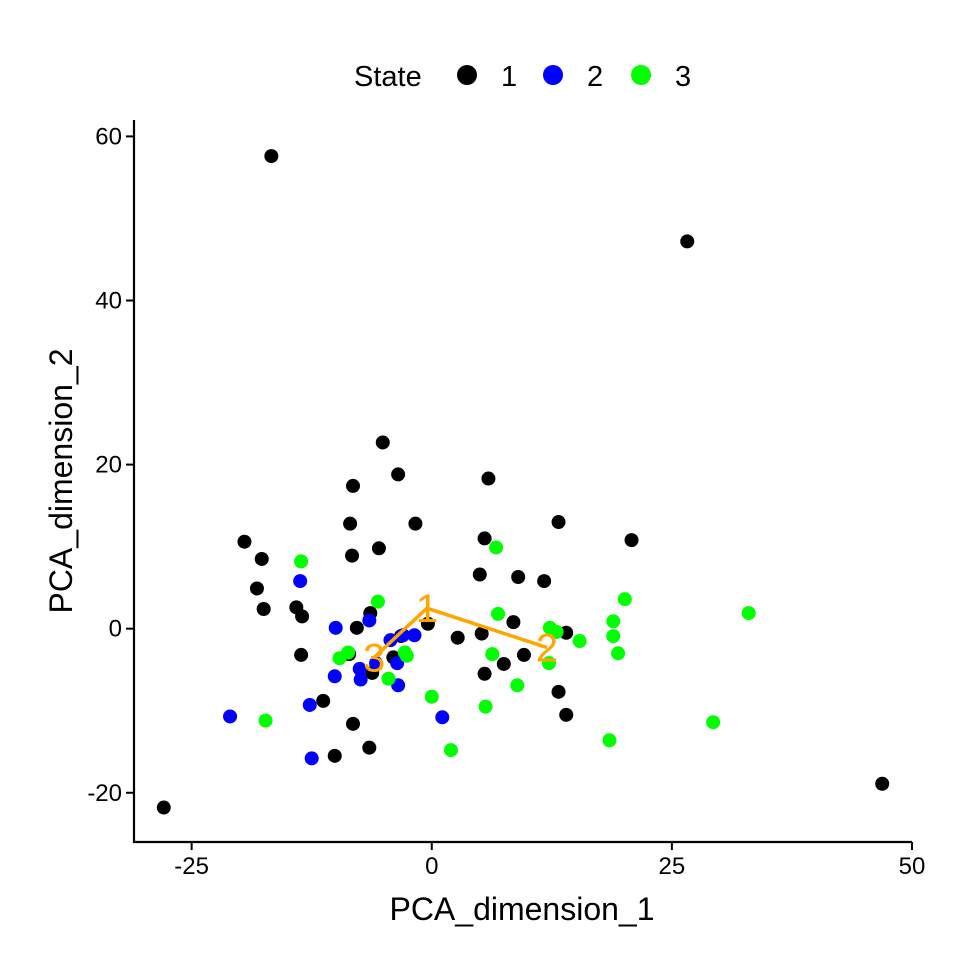 The height and width of the screenshot is (960, 960). What do you see at coordinates (191, 866) in the screenshot?
I see `x-tick-label: -25` at bounding box center [191, 866].